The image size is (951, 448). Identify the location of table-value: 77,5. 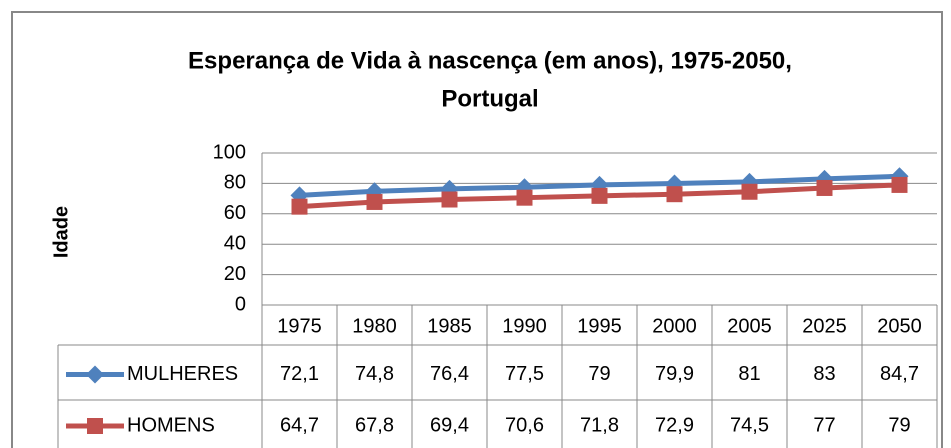
(524, 374).